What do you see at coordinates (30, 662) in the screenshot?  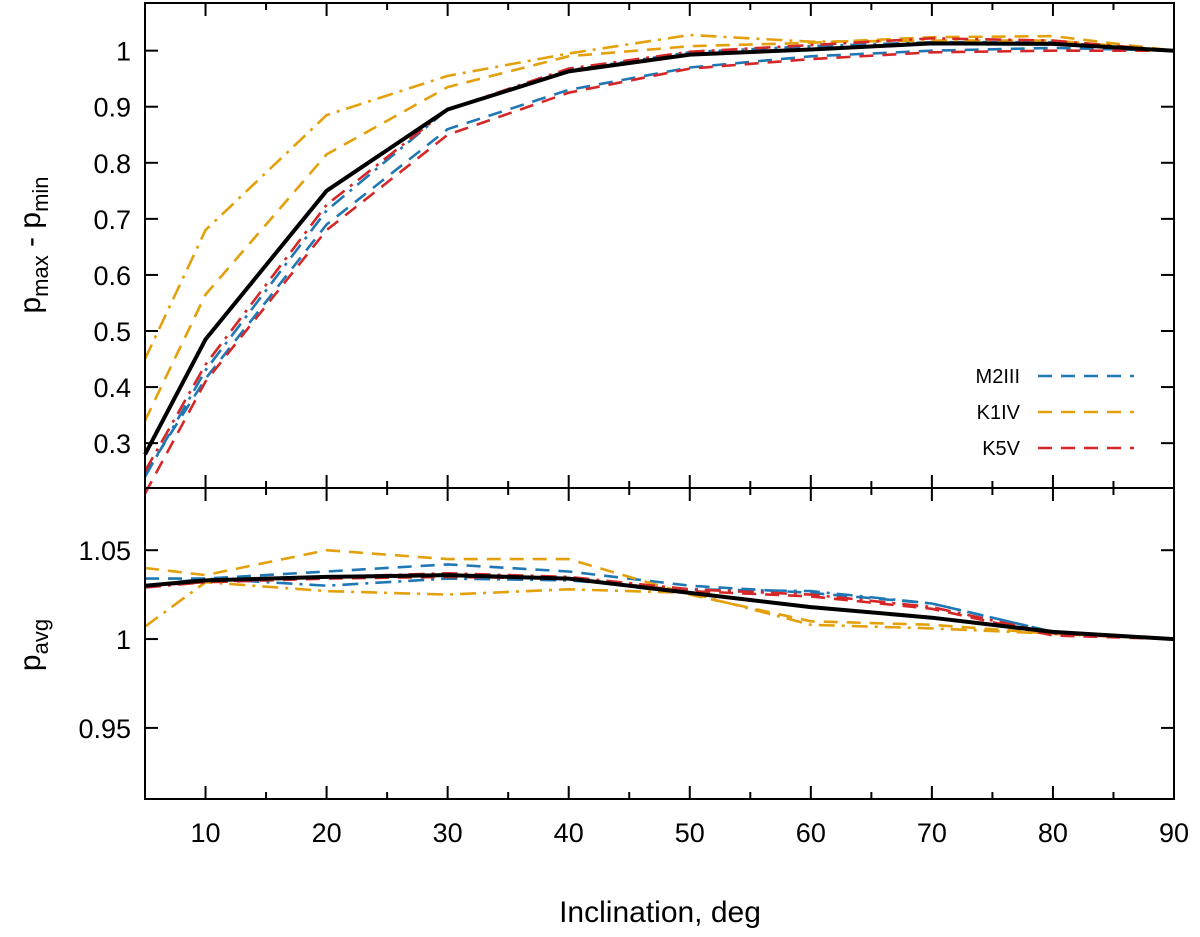 I see `bottom-ylabel-main: p` at bounding box center [30, 662].